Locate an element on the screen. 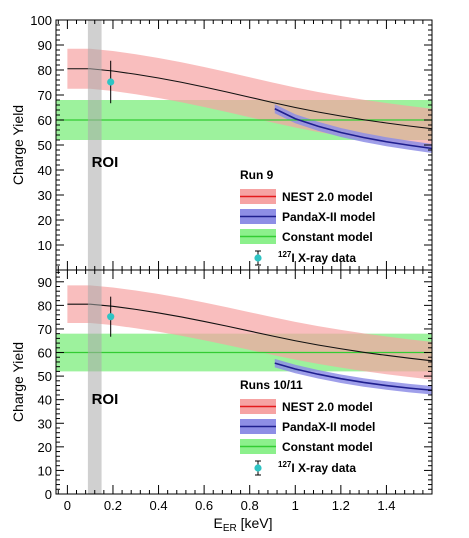 Image resolution: width=469 pixels, height=538 pixels. pandax-model-band is located at coordinates (353, 128).